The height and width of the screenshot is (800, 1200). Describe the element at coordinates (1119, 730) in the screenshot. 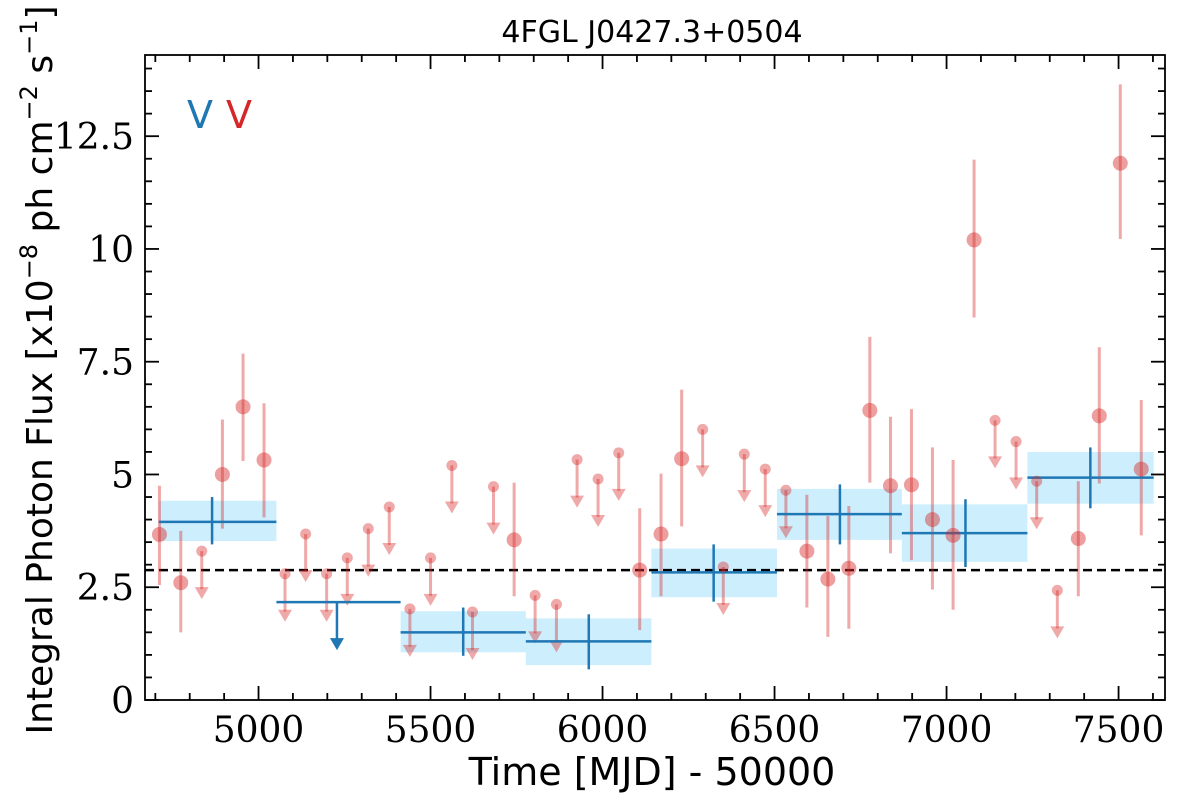

I see `x-tick-label-7500: 7500` at that location.